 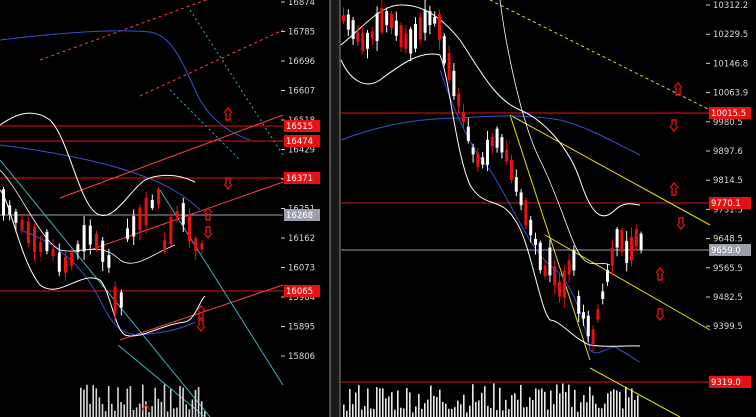 I want to click on left-dashed-cyan, so click(x=236, y=82).